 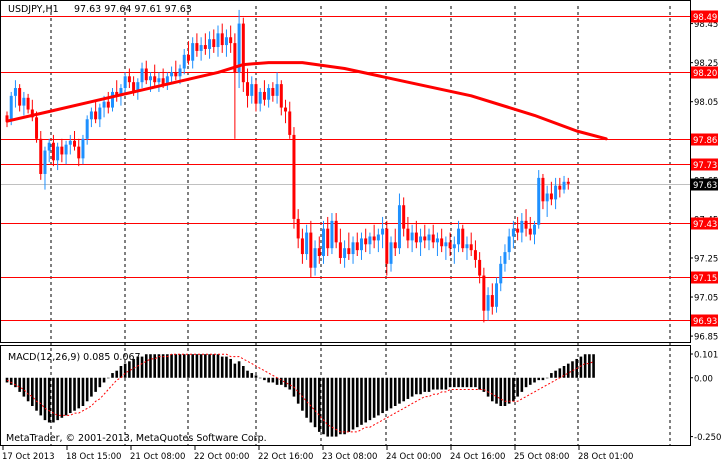 I want to click on symbol-label: USDJPY,H1, so click(x=33, y=9).